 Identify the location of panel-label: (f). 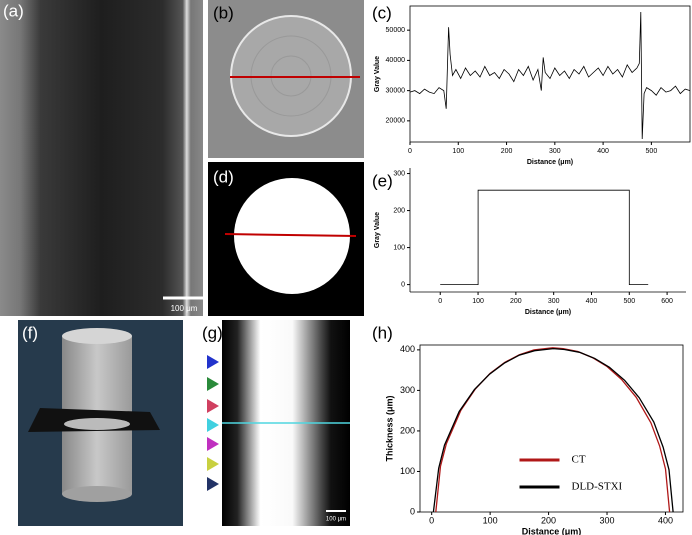
(30, 332).